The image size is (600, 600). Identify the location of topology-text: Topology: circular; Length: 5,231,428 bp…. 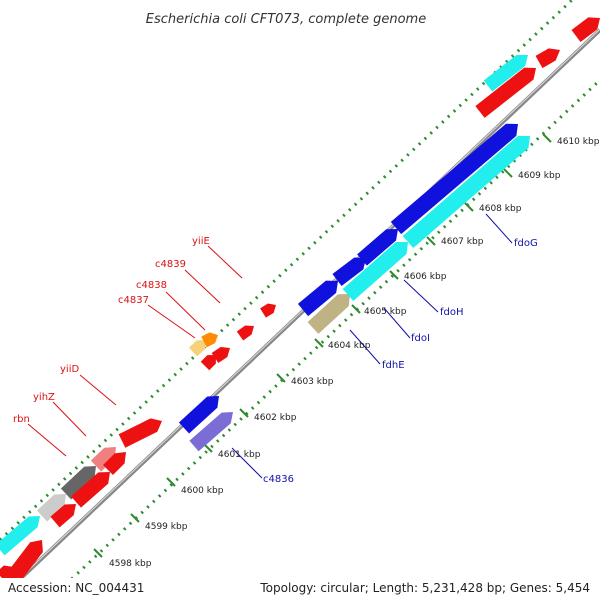
(425, 588).